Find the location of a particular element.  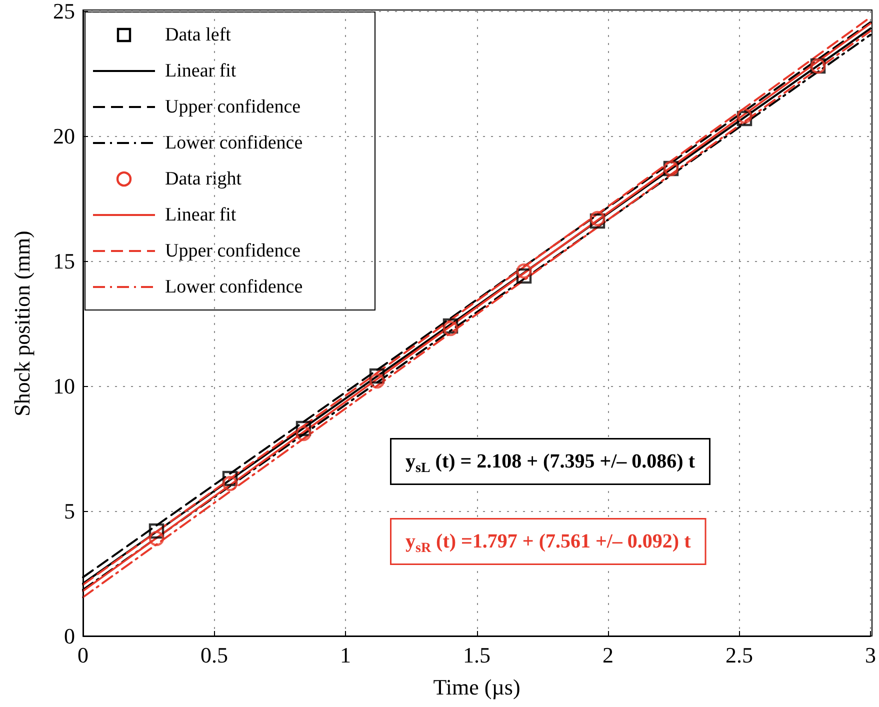

x-tick-label: 1.5 is located at coordinates (476, 655).